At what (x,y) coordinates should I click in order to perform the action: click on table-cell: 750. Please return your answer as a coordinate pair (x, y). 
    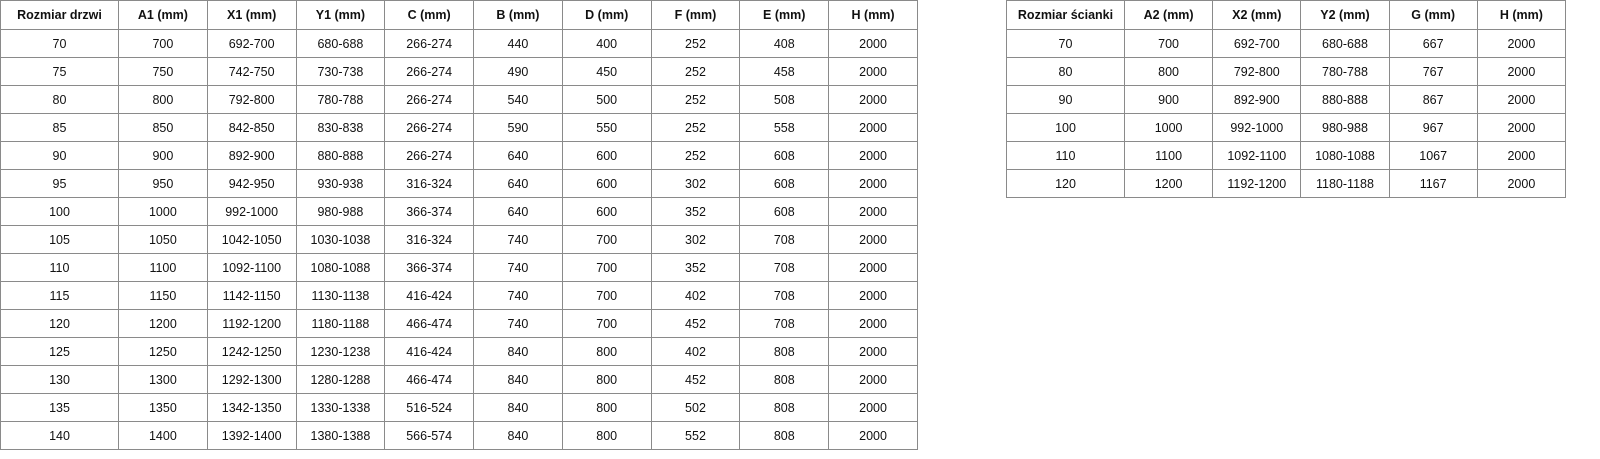
    Looking at the image, I should click on (163, 71).